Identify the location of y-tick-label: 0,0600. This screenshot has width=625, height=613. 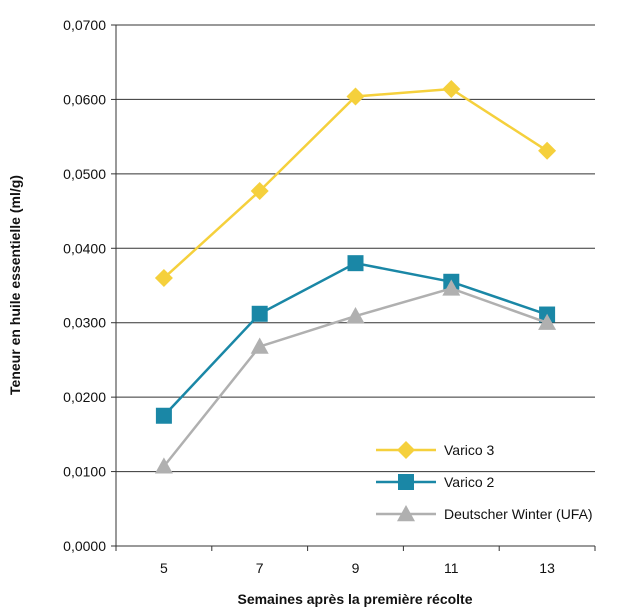
(84, 99).